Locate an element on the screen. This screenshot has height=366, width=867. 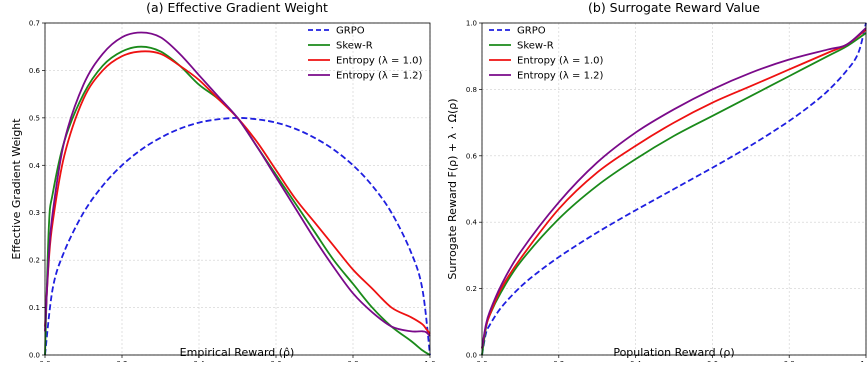
y-tick-label: 0.1 is located at coordinates (34, 308).